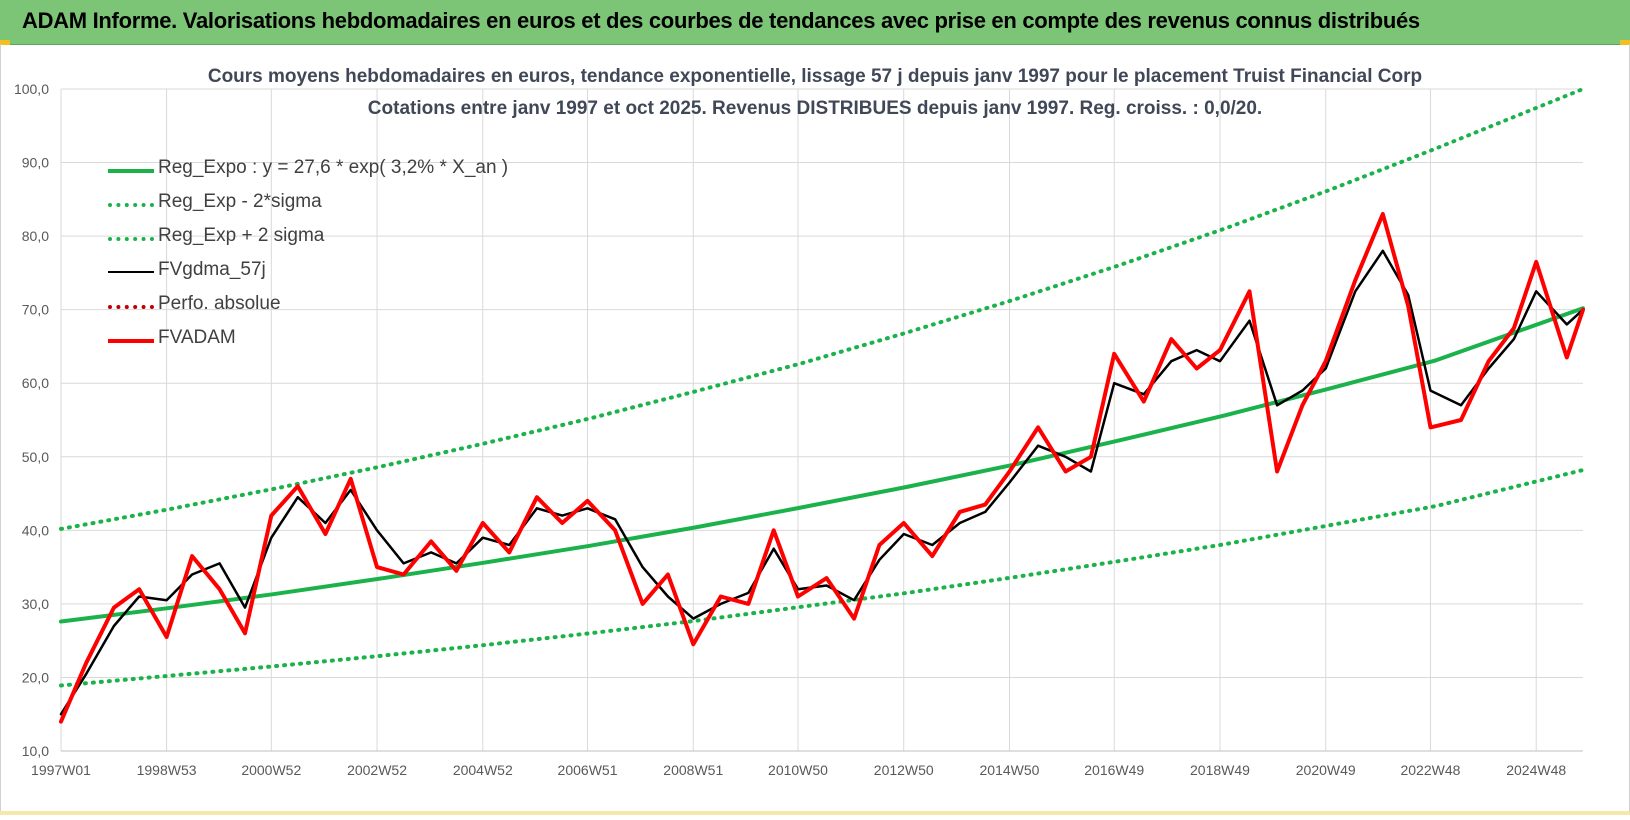 The image size is (1630, 820). Describe the element at coordinates (693, 770) in the screenshot. I see `x-tick-label: 2008W51` at that location.